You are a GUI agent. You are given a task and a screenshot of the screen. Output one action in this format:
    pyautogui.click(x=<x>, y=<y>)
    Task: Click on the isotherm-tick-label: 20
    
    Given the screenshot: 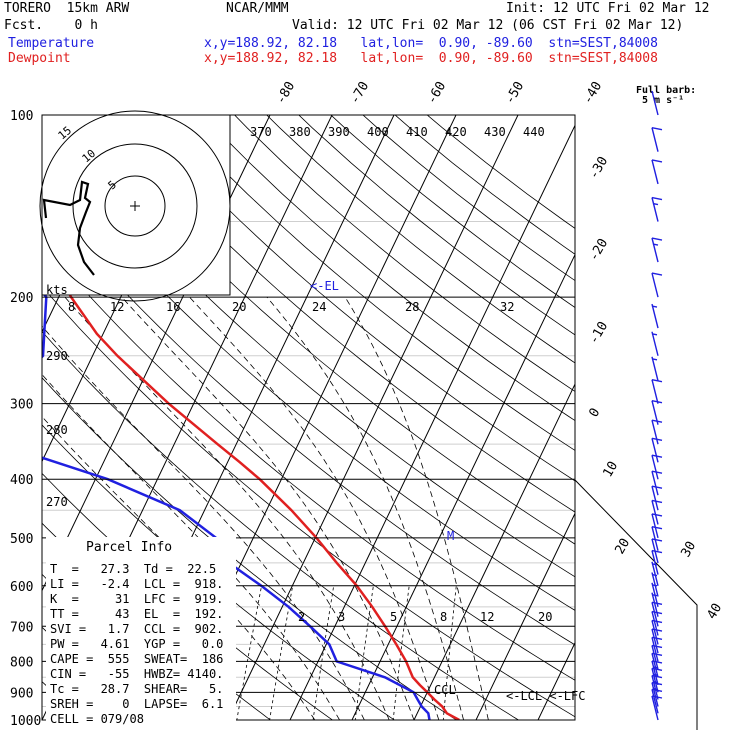 What is the action you would take?
    pyautogui.click(x=622, y=546)
    